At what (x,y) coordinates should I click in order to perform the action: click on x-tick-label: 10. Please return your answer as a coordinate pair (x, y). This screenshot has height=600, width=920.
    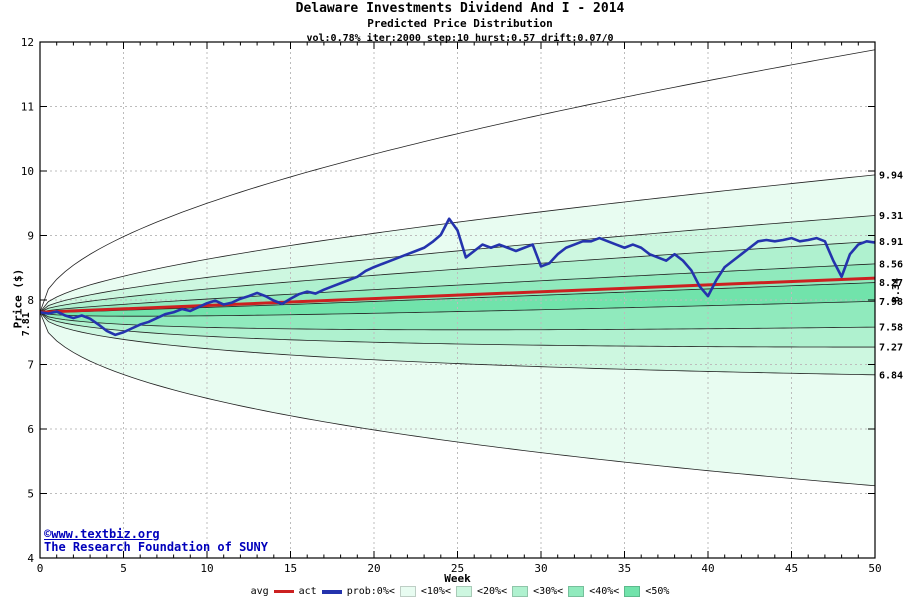
    Looking at the image, I should click on (206, 568).